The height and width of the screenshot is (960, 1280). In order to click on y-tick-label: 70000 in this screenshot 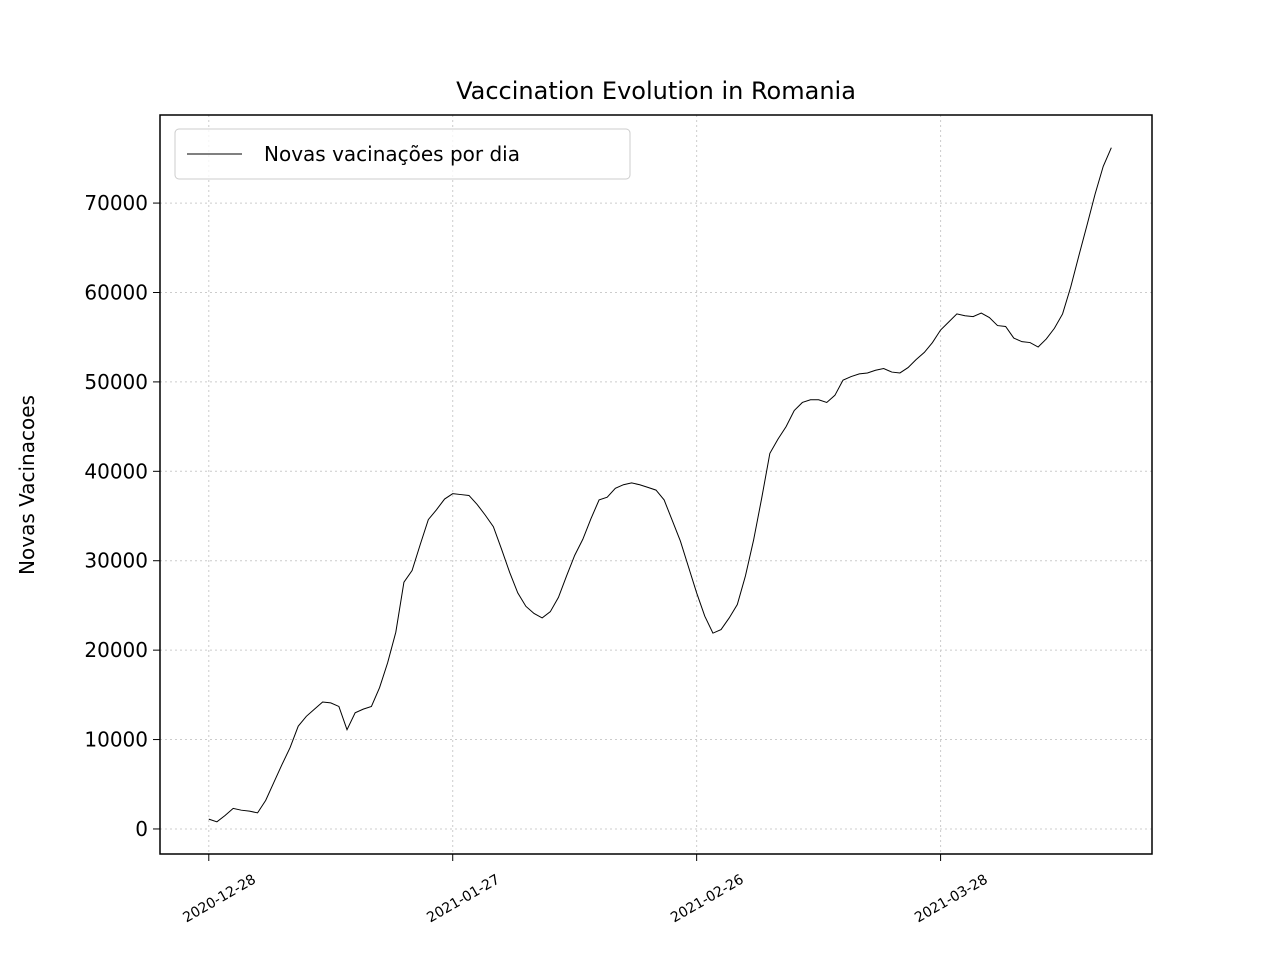, I will do `click(116, 203)`.